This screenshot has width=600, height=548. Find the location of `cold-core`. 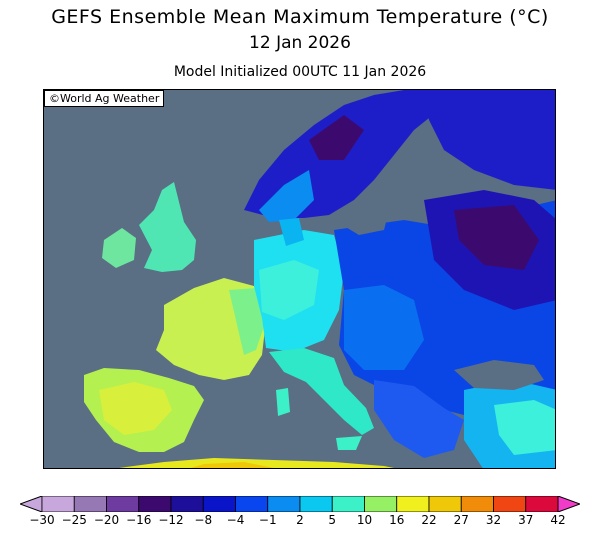

cold-core is located at coordinates (496, 237).